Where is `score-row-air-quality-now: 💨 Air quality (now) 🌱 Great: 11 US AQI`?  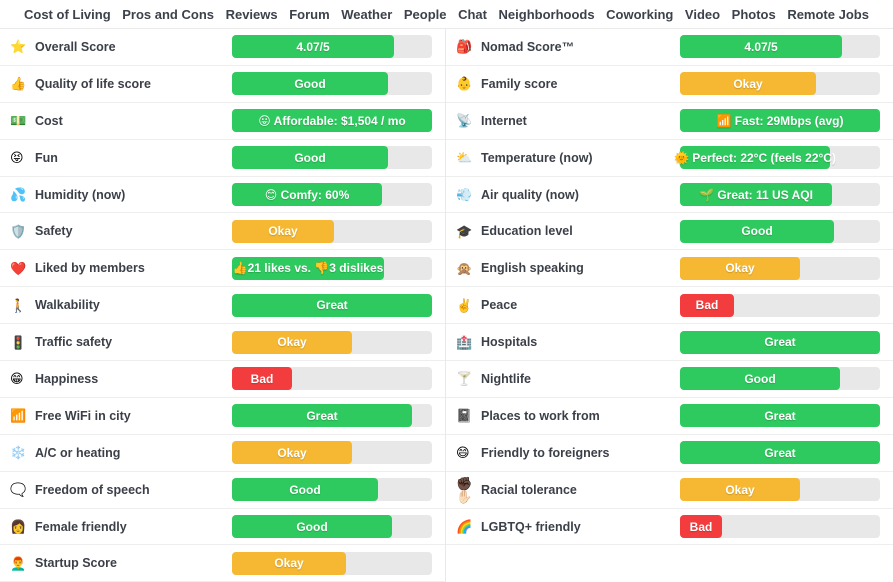
score-row-air-quality-now: 💨 Air quality (now) 🌱 Great: 11 US AQI is located at coordinates (669, 195).